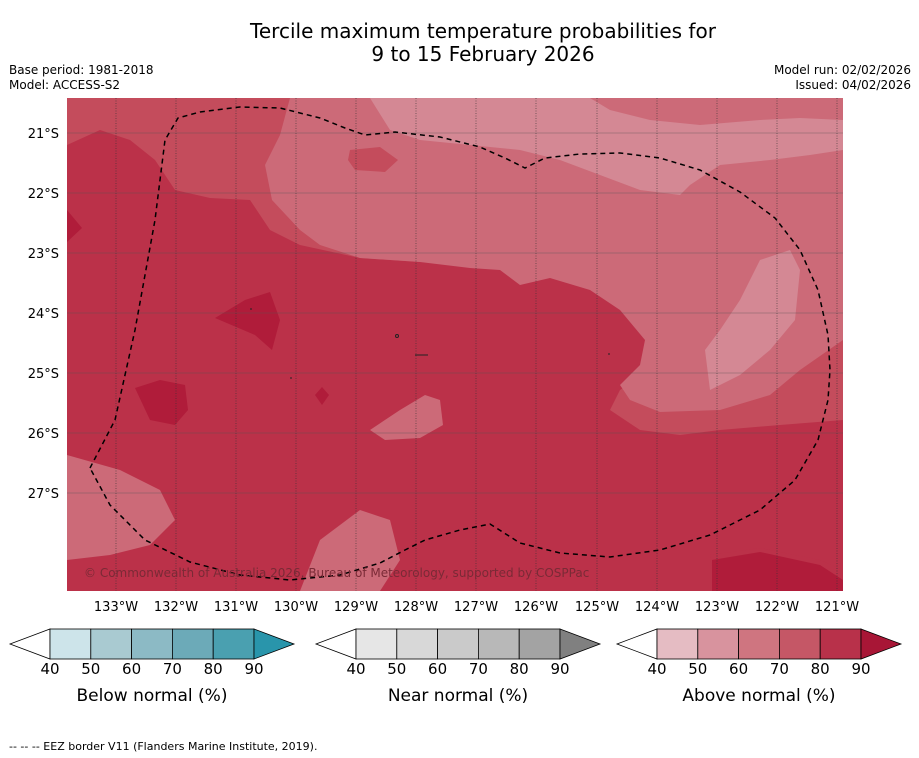 The height and width of the screenshot is (758, 919). I want to click on below-colorbar-tick: 70, so click(172, 669).